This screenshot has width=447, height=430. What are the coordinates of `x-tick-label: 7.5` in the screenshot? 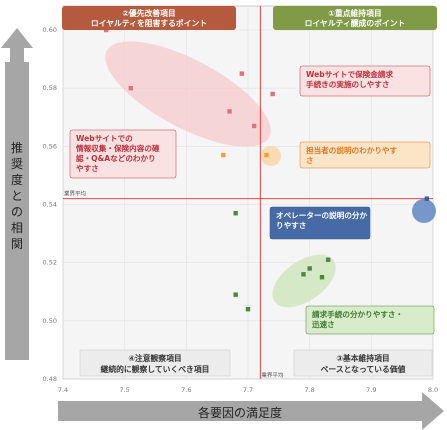 It's located at (124, 390).